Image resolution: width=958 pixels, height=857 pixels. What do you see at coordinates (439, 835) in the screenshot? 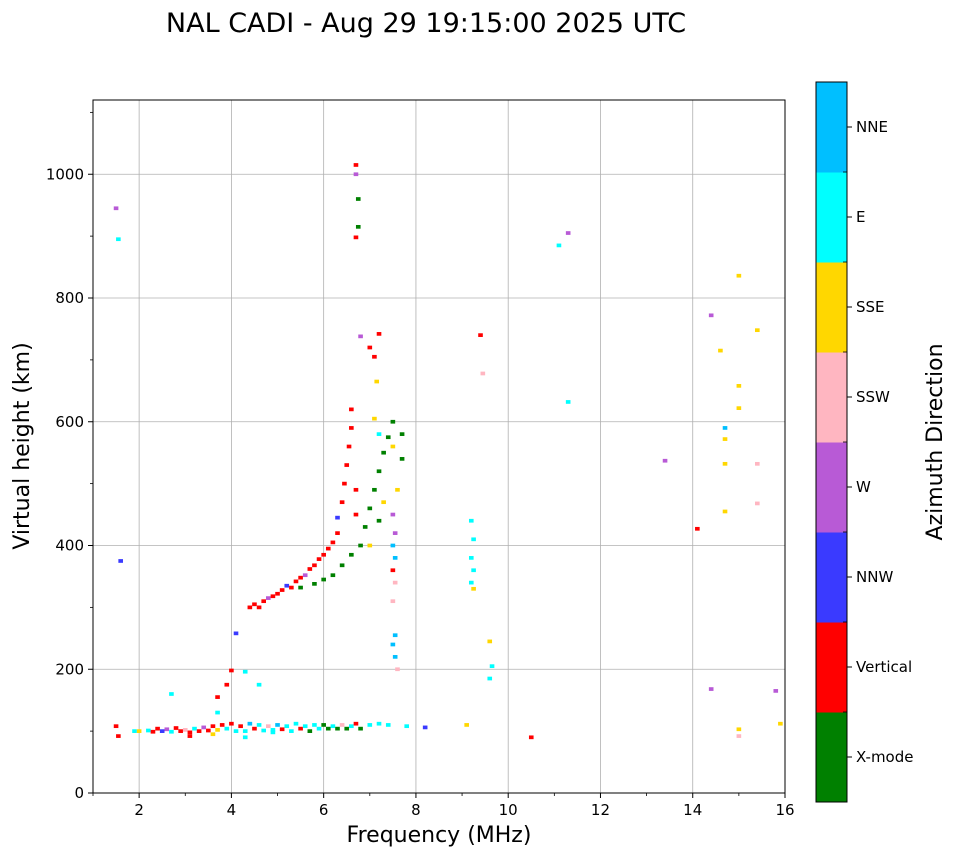
I see `x-axis-label: Frequency (MHz)` at bounding box center [439, 835].